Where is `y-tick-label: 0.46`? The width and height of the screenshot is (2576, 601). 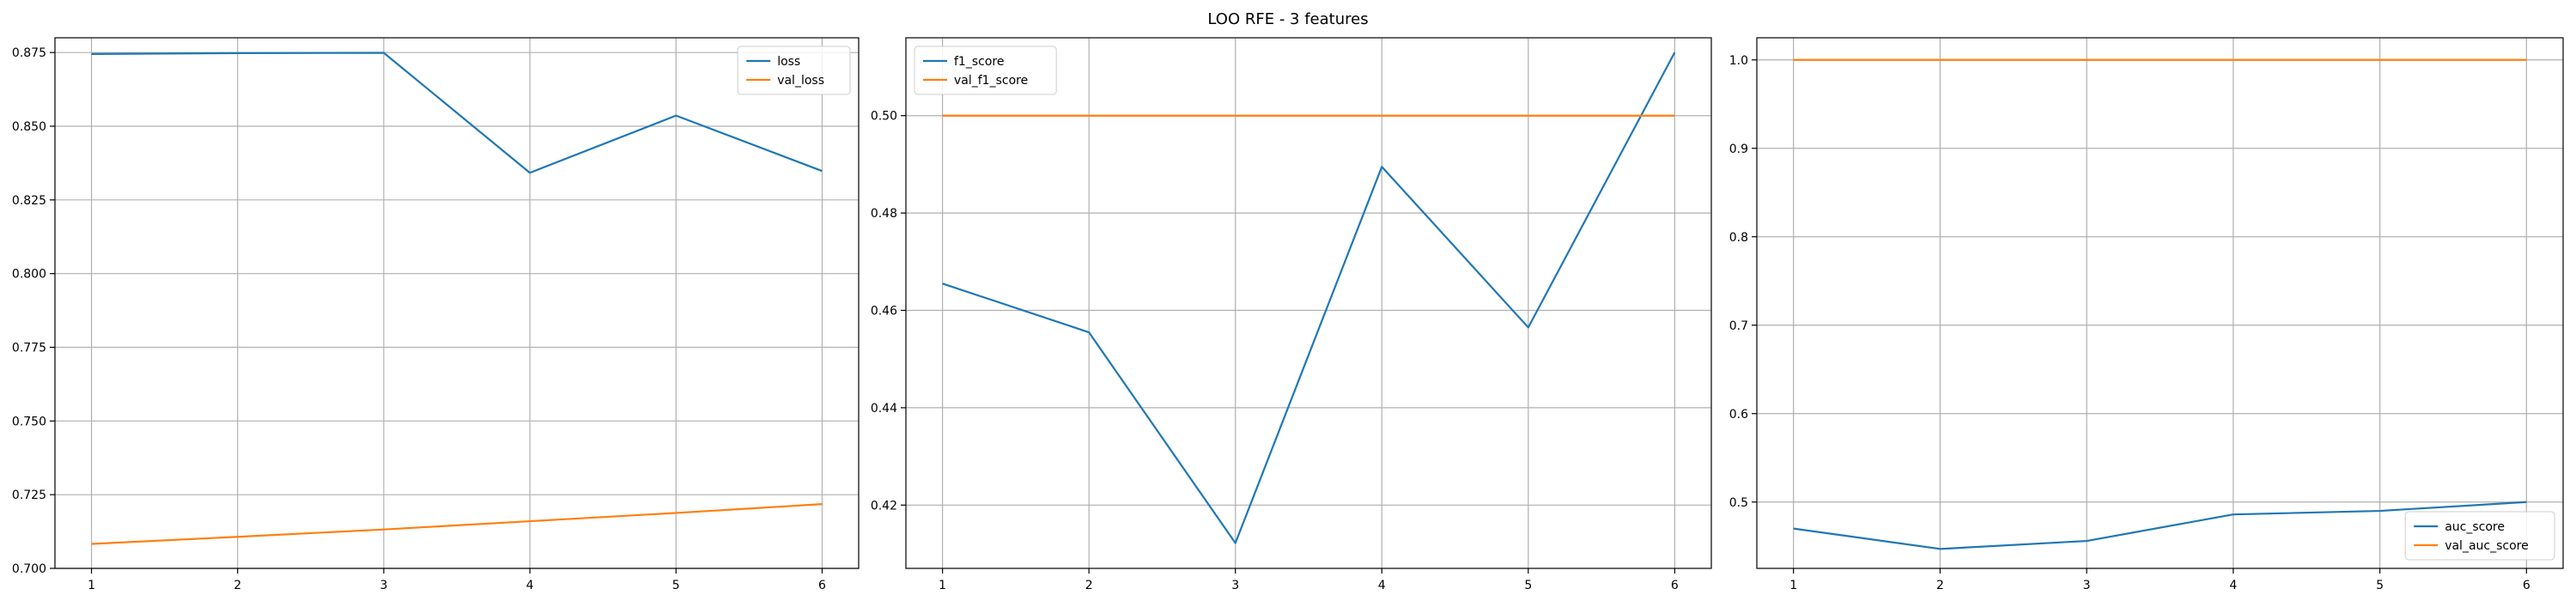
y-tick-label: 0.46 is located at coordinates (884, 312).